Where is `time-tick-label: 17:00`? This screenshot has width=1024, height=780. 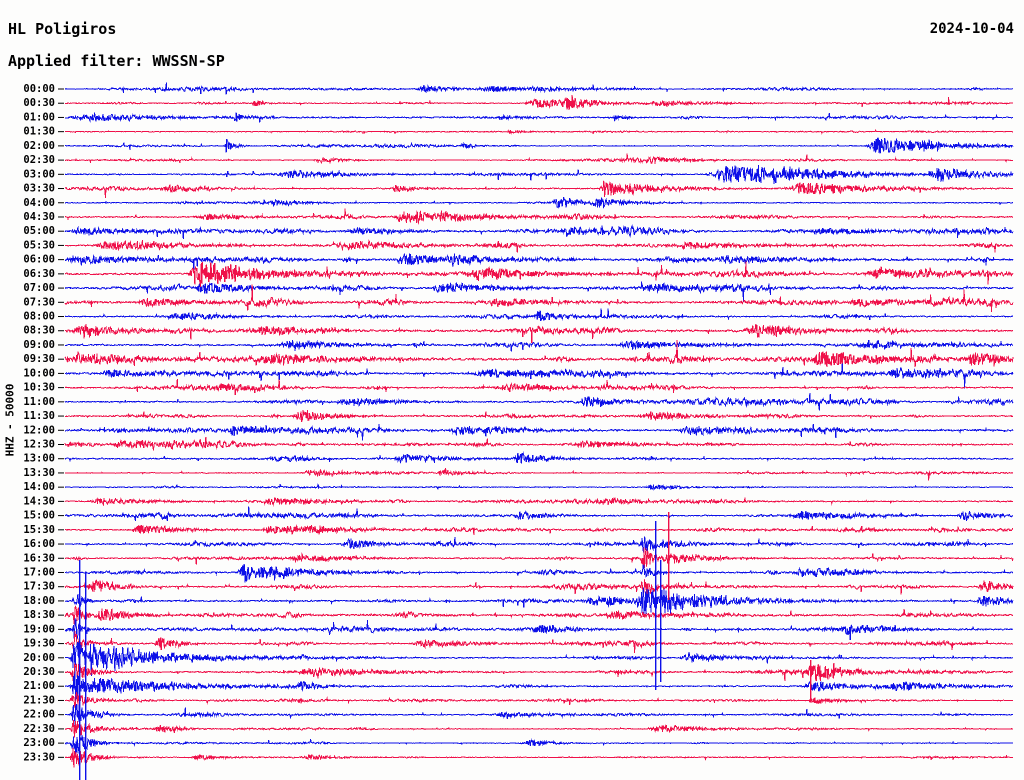
time-tick-label: 17:00 is located at coordinates (39, 572).